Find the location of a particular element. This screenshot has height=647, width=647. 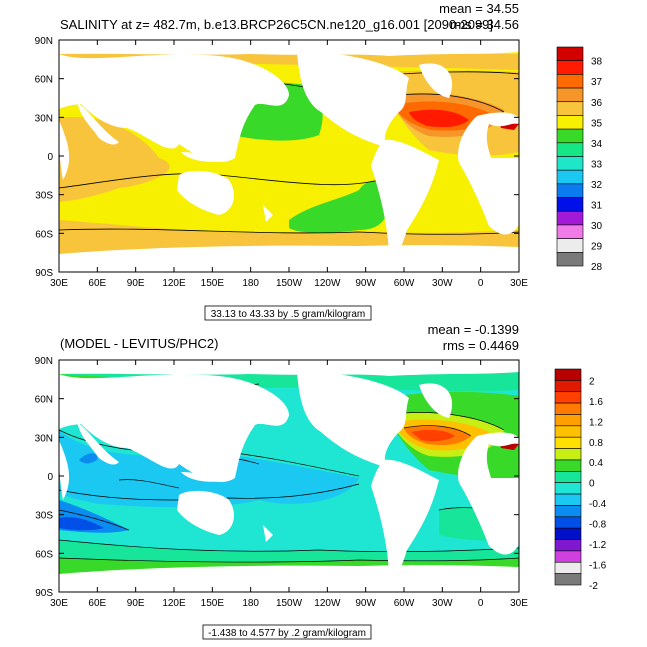

bottom-latitude-labels: 90N 60N 30N 0 30S 60S 90S is located at coordinates (44, 477).